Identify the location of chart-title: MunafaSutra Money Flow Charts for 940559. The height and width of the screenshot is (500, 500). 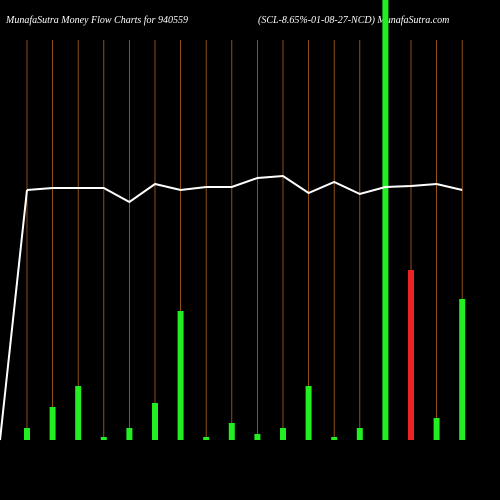
(96, 20).